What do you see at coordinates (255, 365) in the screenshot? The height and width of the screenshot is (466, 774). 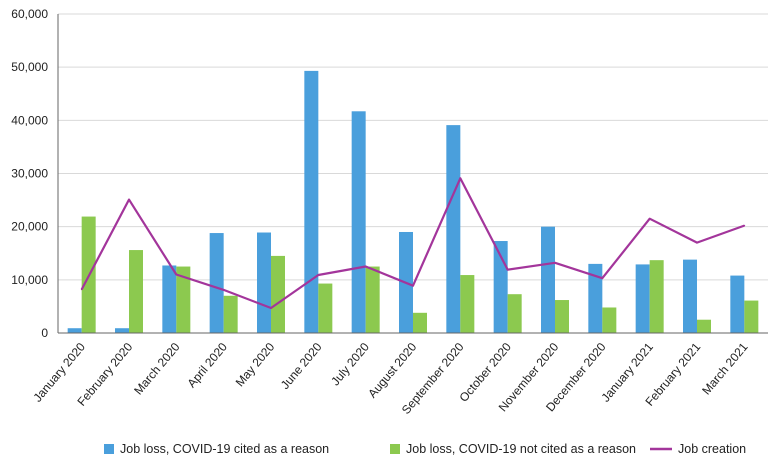 I see `x-tick-label: May 2020` at bounding box center [255, 365].